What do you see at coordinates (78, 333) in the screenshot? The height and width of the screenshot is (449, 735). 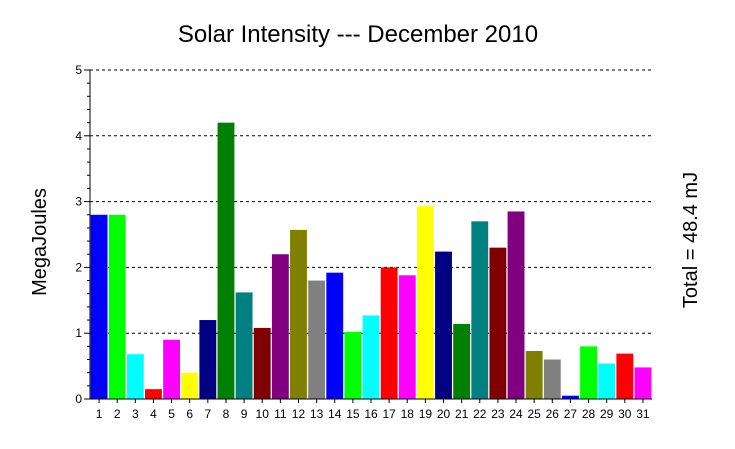 I see `y-tick-label-1: 1` at bounding box center [78, 333].